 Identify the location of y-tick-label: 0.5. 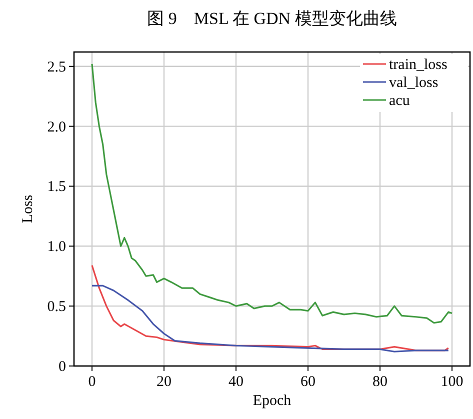
(56, 307).